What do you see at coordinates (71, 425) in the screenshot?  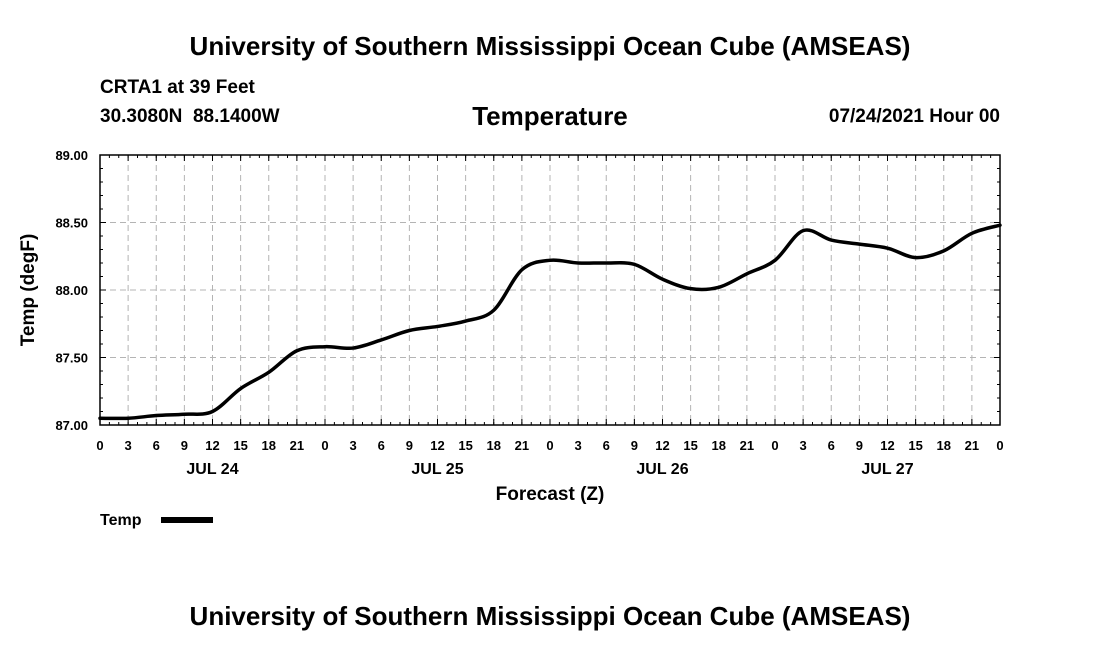 I see `y-tick-label: 87.00` at bounding box center [71, 425].